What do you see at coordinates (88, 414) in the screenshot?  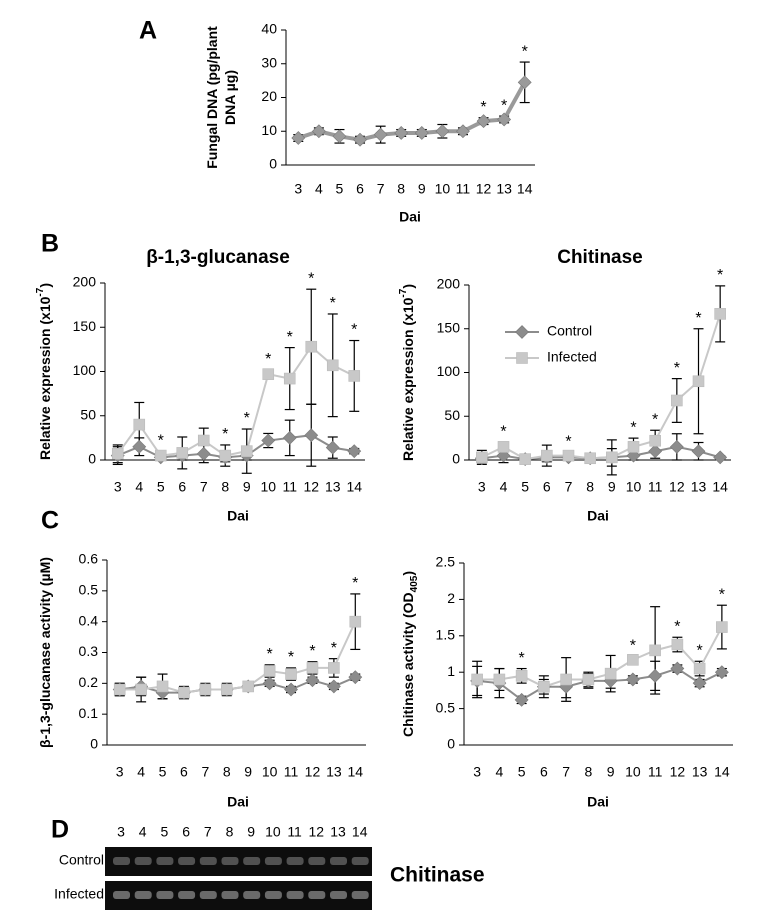 I see `y-tick-label: 50` at bounding box center [88, 414].